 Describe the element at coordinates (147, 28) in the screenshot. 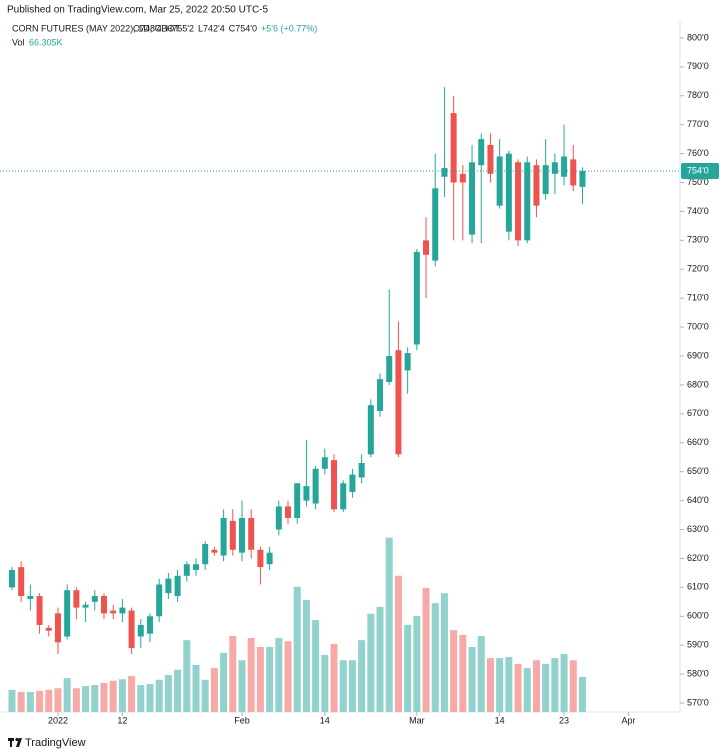

I see `readout-item: O748'4` at that location.